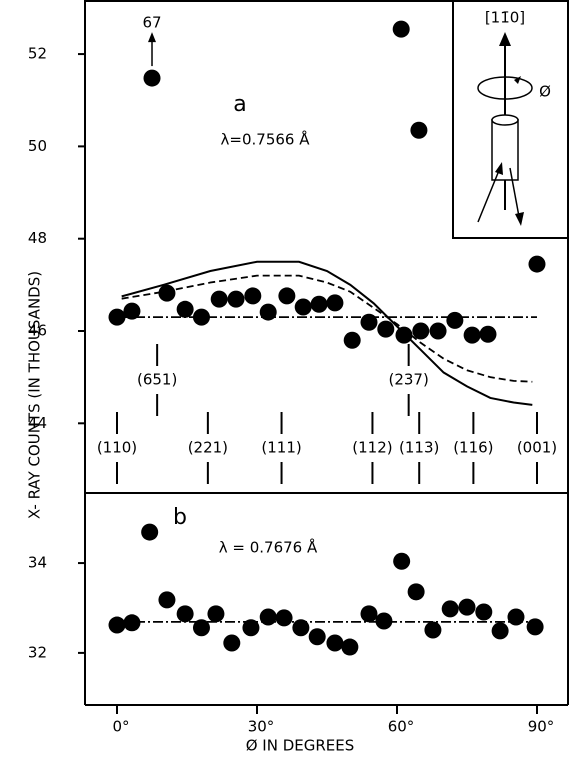  I want to click on x-tick-label: 90°, so click(541, 727).